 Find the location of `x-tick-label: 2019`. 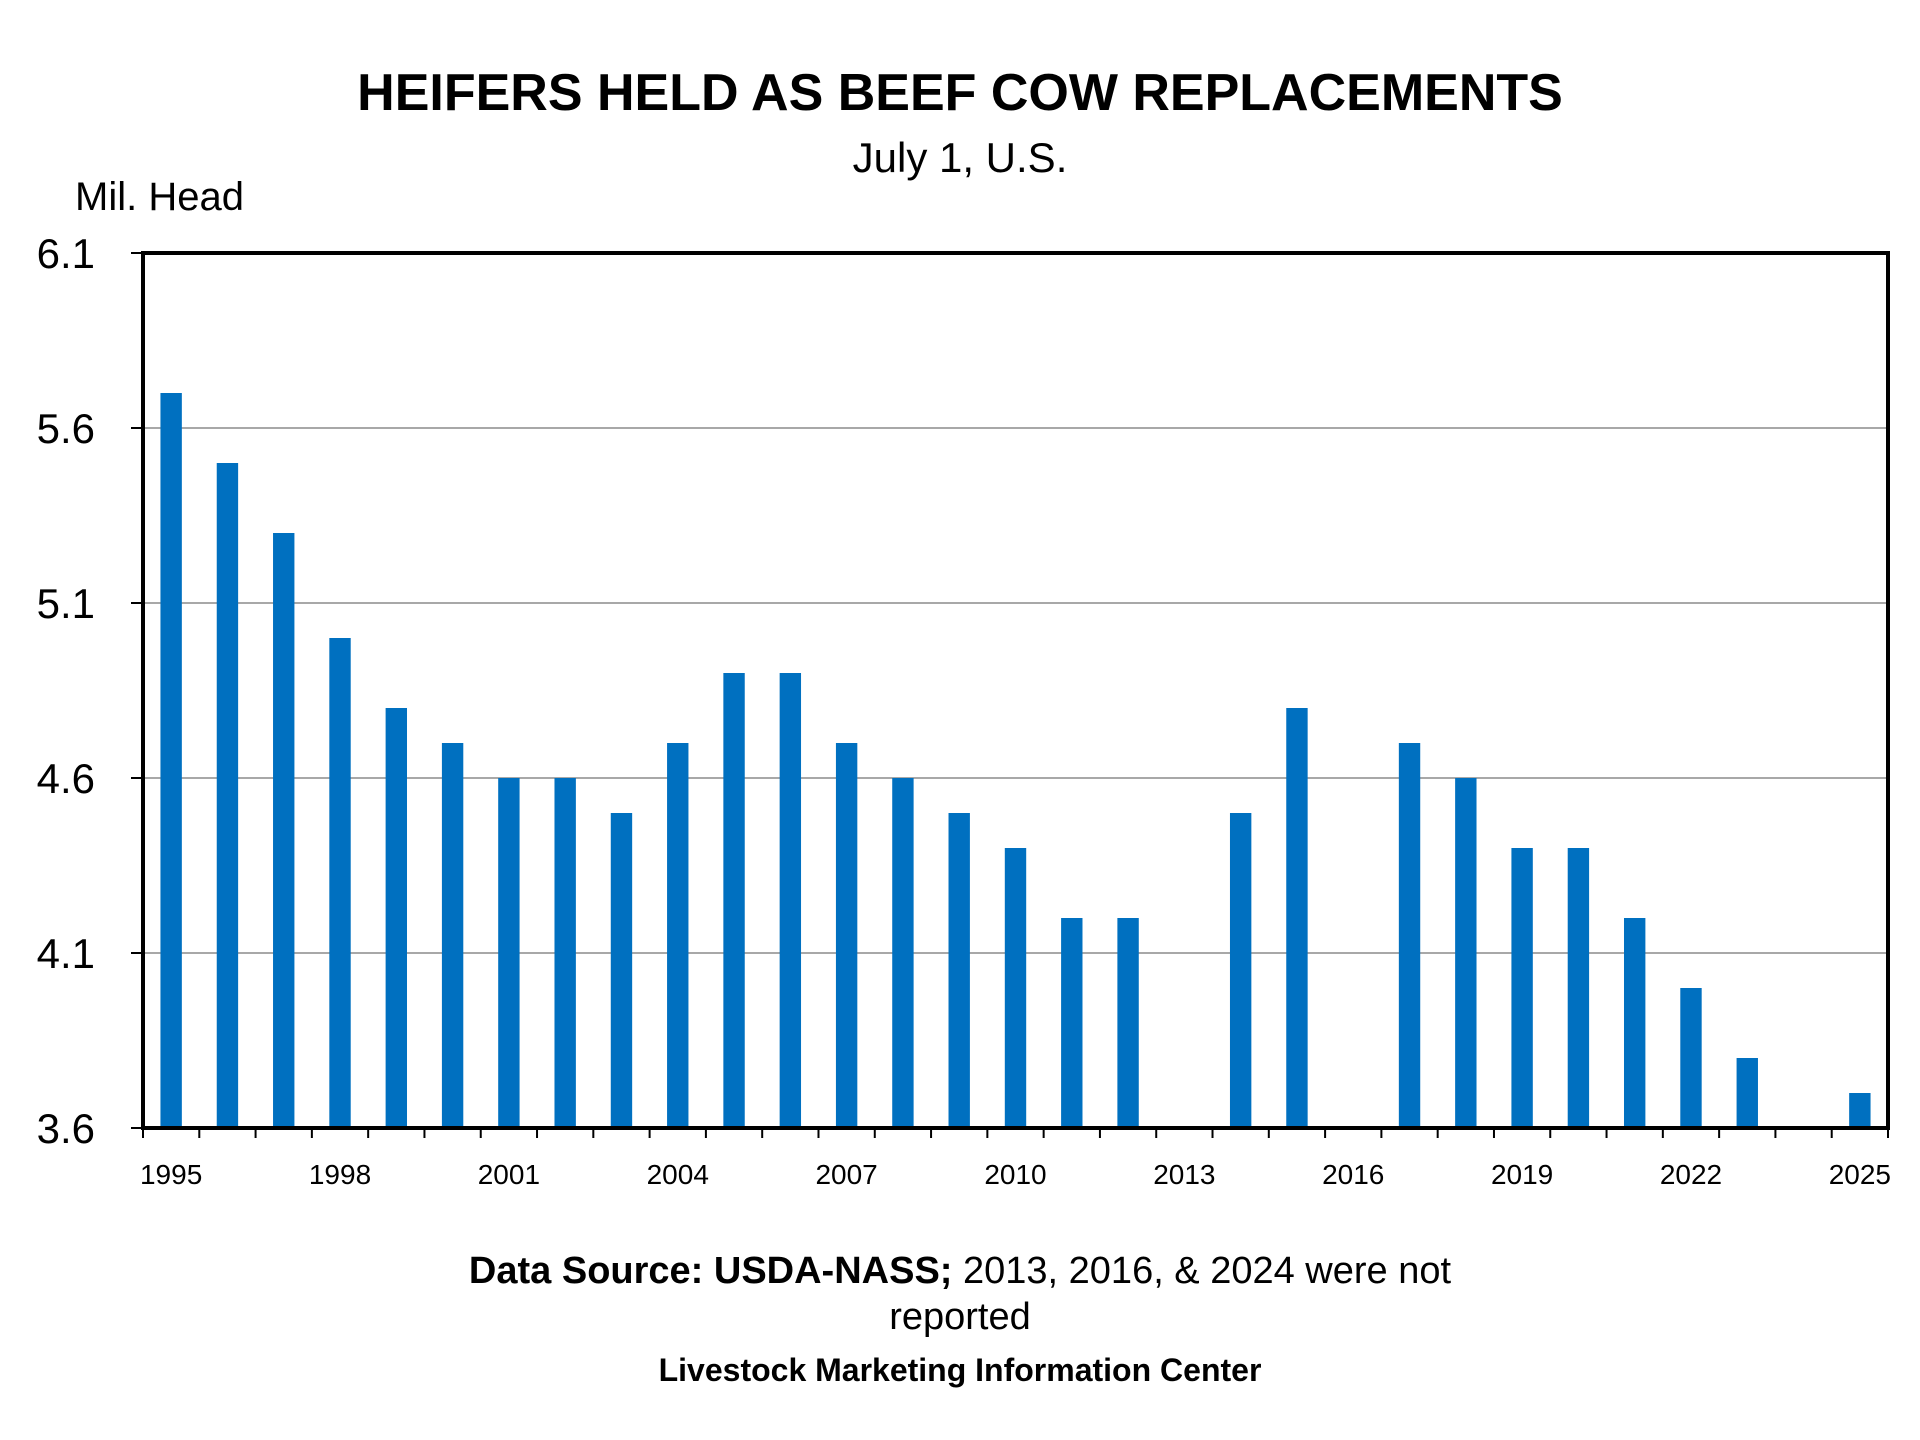

x-tick-label: 2019 is located at coordinates (1522, 1174).